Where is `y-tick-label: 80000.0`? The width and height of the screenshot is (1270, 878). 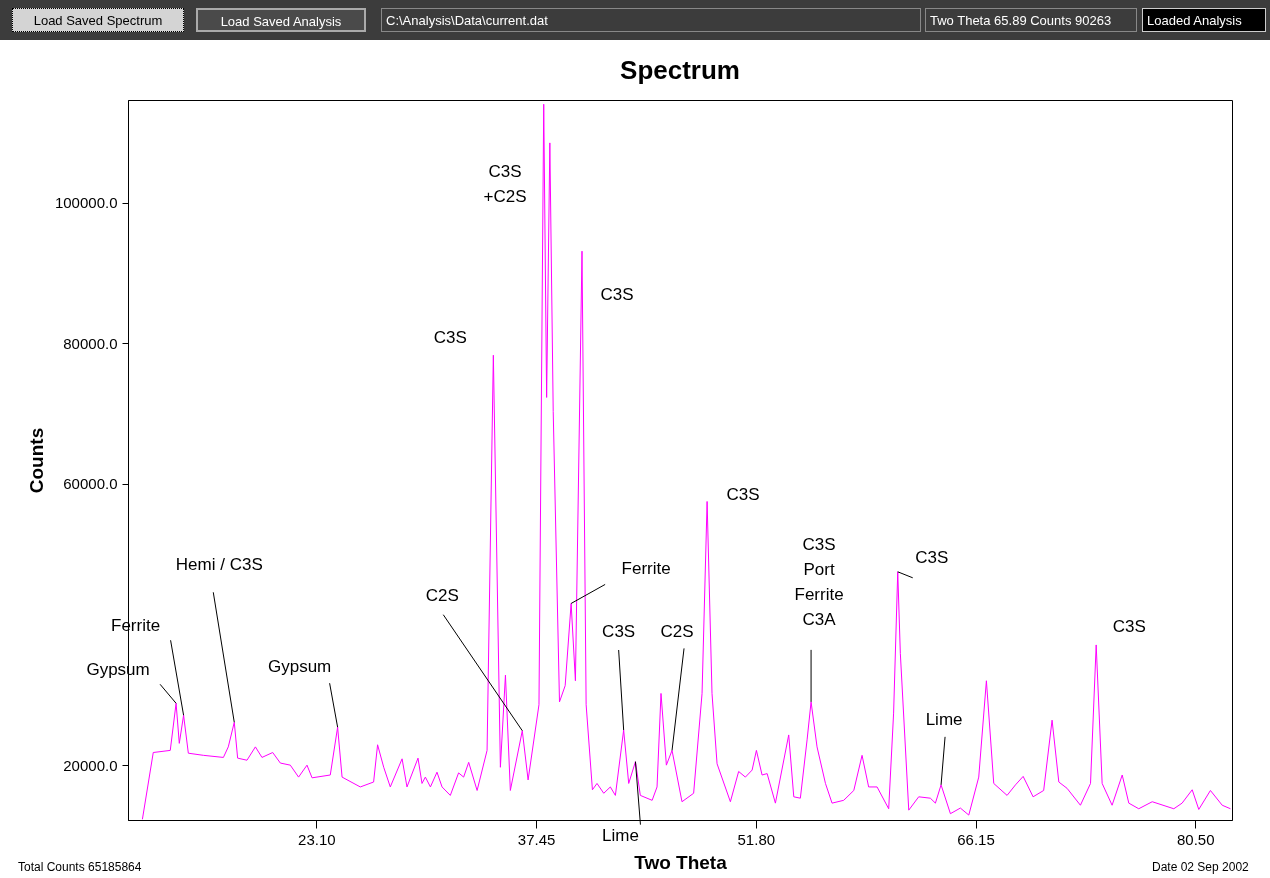
y-tick-label: 80000.0 is located at coordinates (90, 343).